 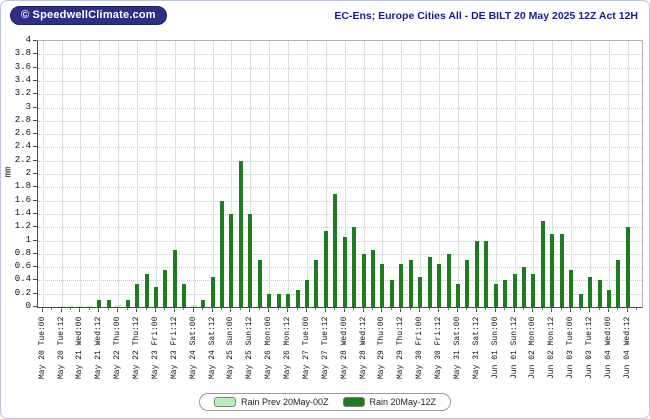 What do you see at coordinates (457, 347) in the screenshot?
I see `x-tick-label: May 31 Sat:00` at bounding box center [457, 347].